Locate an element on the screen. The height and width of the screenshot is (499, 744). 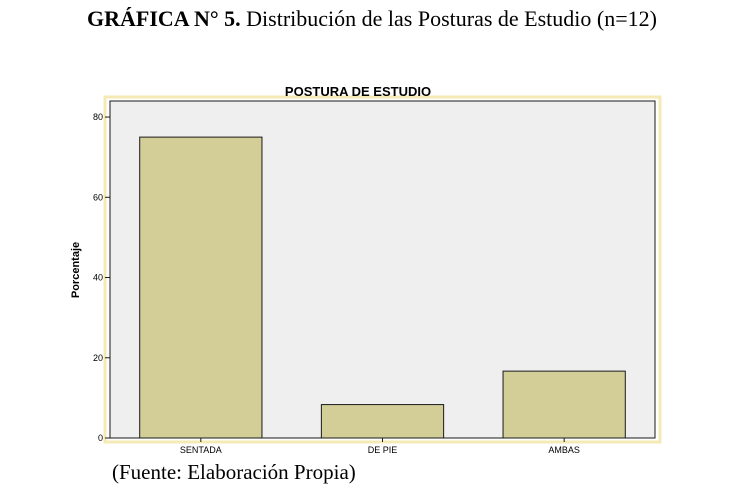
bar-de-pie is located at coordinates (382, 421).